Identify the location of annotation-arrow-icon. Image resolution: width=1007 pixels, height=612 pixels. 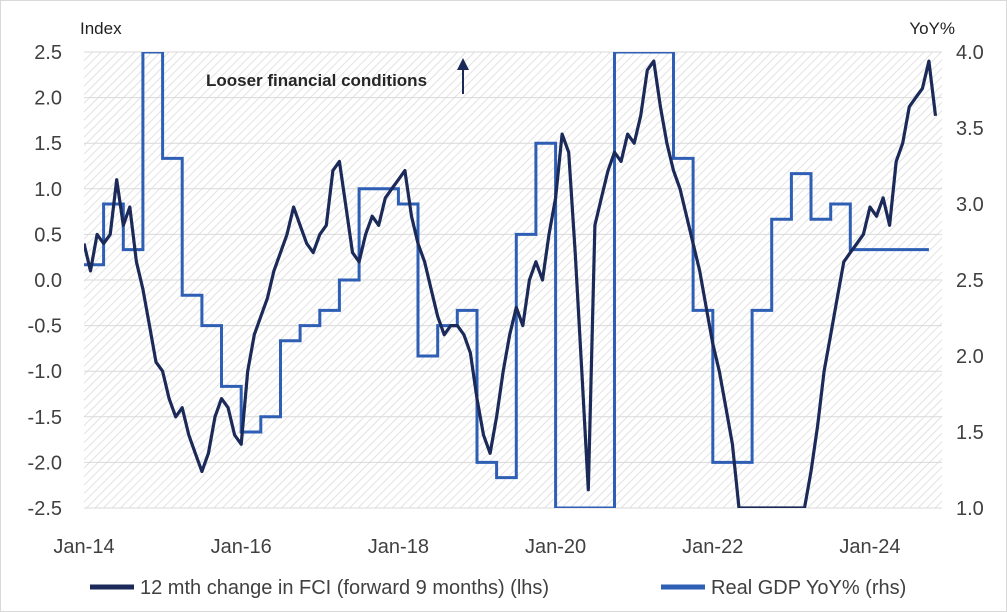
(463, 76).